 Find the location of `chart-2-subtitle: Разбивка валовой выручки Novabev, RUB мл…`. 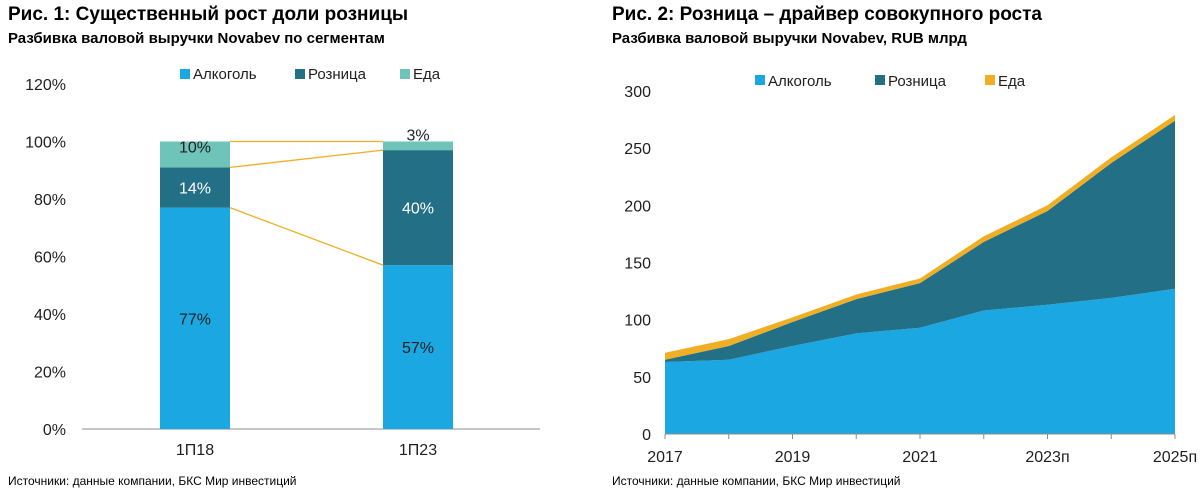

chart-2-subtitle: Разбивка валовой выручки Novabev, RUB мл… is located at coordinates (789, 38).